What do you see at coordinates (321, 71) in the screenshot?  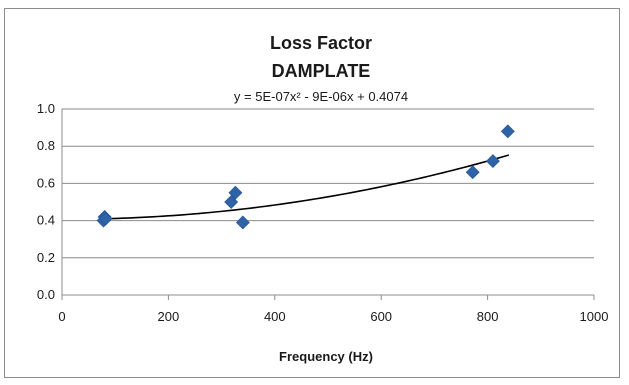 I see `chart-subtitle: DAMPLATE` at bounding box center [321, 71].